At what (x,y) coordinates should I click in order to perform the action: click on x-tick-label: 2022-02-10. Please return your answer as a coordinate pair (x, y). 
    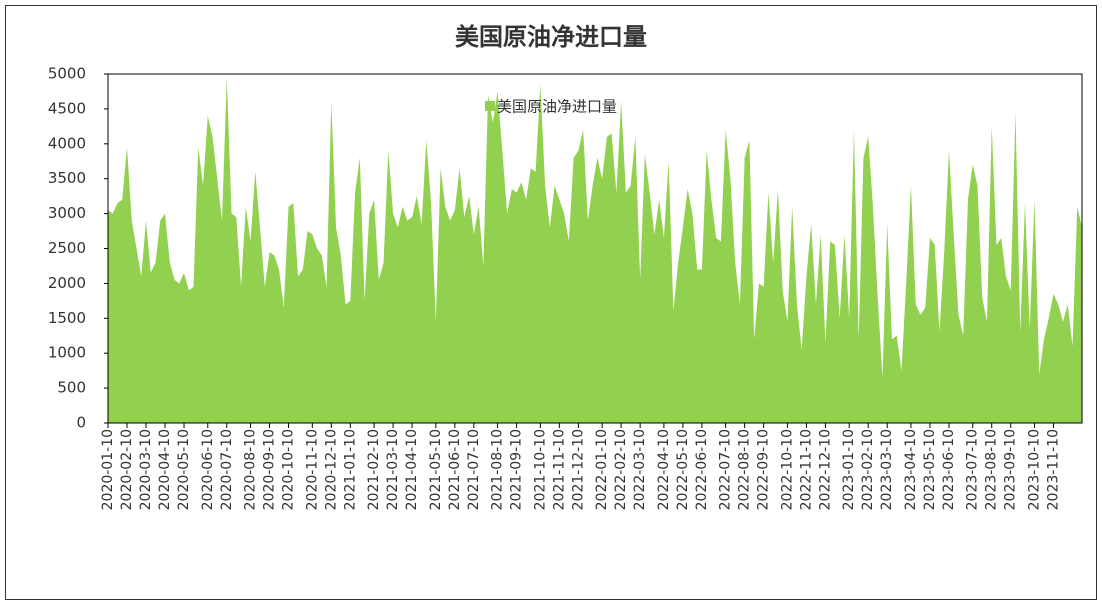
    Looking at the image, I should click on (621, 469).